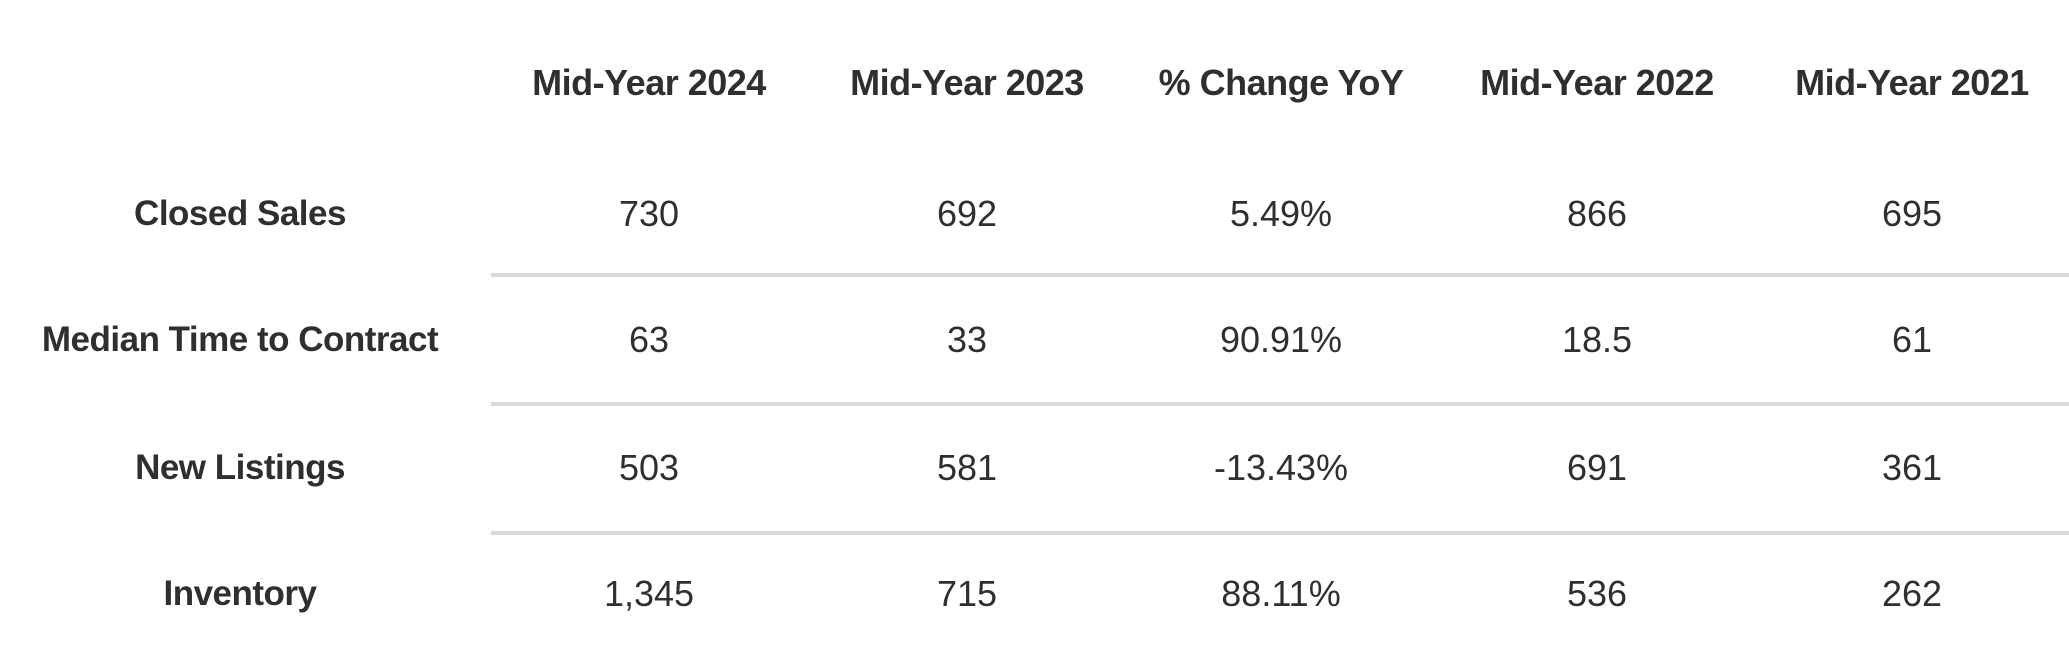 Image resolution: width=2069 pixels, height=650 pixels. Describe the element at coordinates (967, 339) in the screenshot. I see `table-cell: 33` at that location.